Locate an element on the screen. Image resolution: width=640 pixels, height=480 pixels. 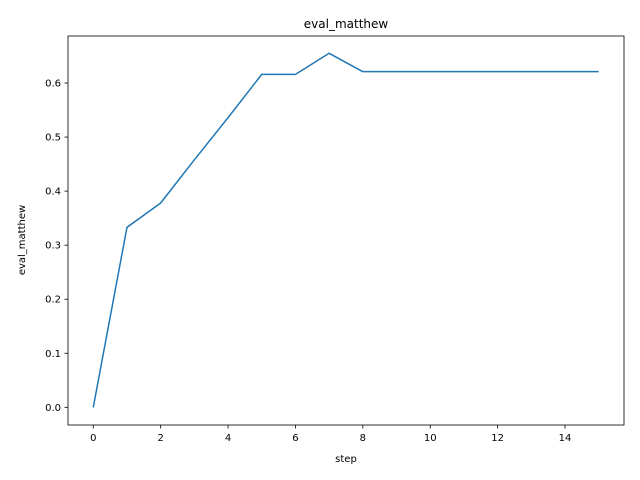
x-axis: 0 2 4 6 8 10 12 14 is located at coordinates (330, 434).